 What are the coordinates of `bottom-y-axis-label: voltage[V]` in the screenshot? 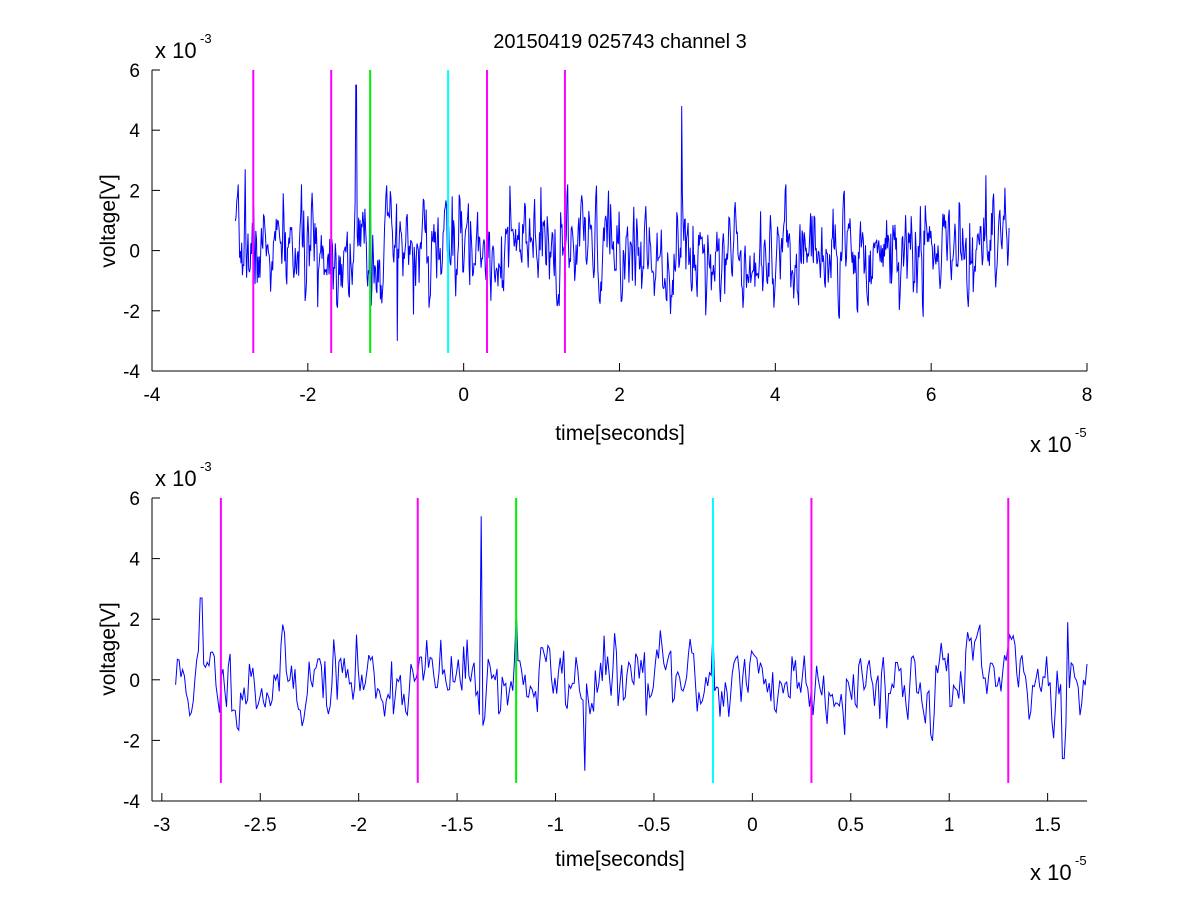 It's located at (108, 648).